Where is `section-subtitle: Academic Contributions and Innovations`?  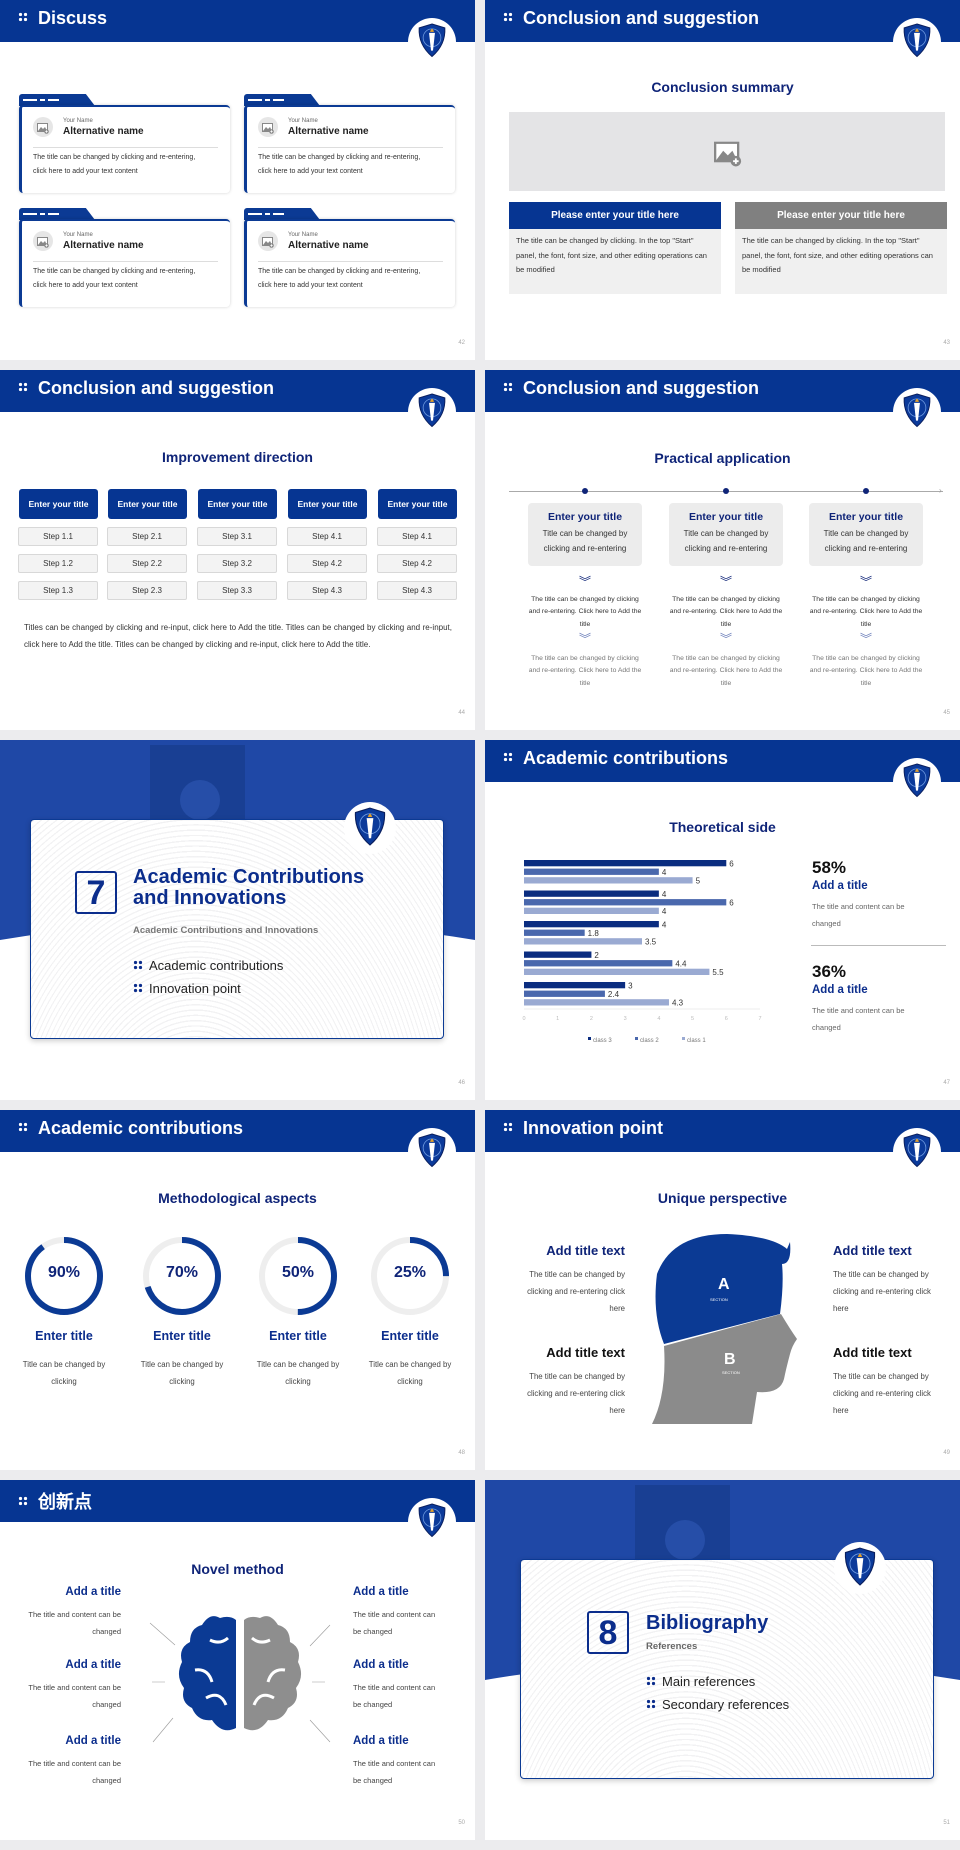 section-subtitle: Academic Contributions and Innovations is located at coordinates (226, 930).